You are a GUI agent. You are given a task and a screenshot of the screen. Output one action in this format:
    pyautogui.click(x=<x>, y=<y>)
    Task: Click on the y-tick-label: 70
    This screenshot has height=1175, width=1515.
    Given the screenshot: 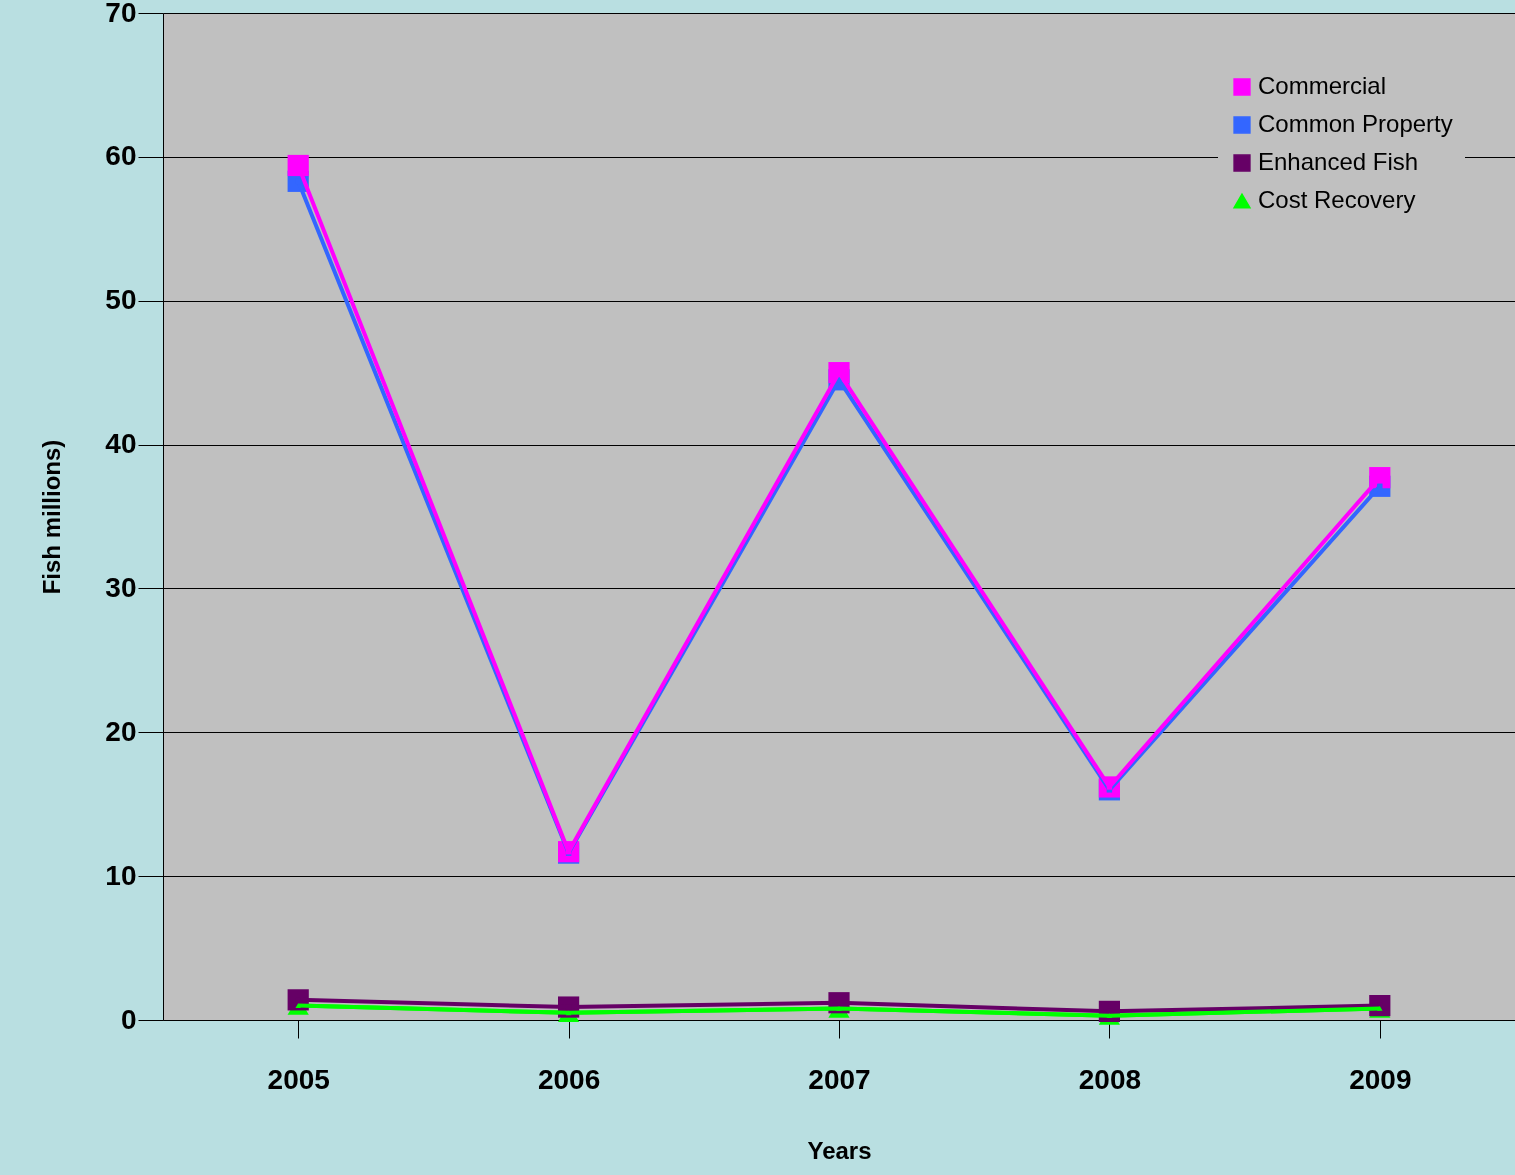 What is the action you would take?
    pyautogui.click(x=121, y=14)
    